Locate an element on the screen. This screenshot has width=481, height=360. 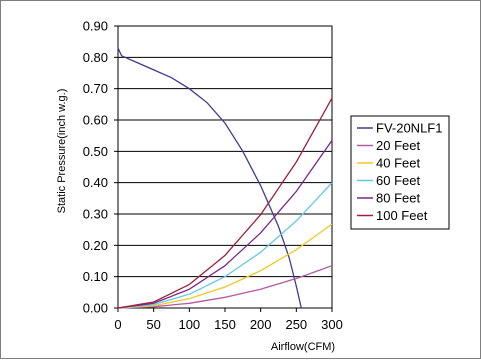
series-line-40-feet is located at coordinates (225, 266).